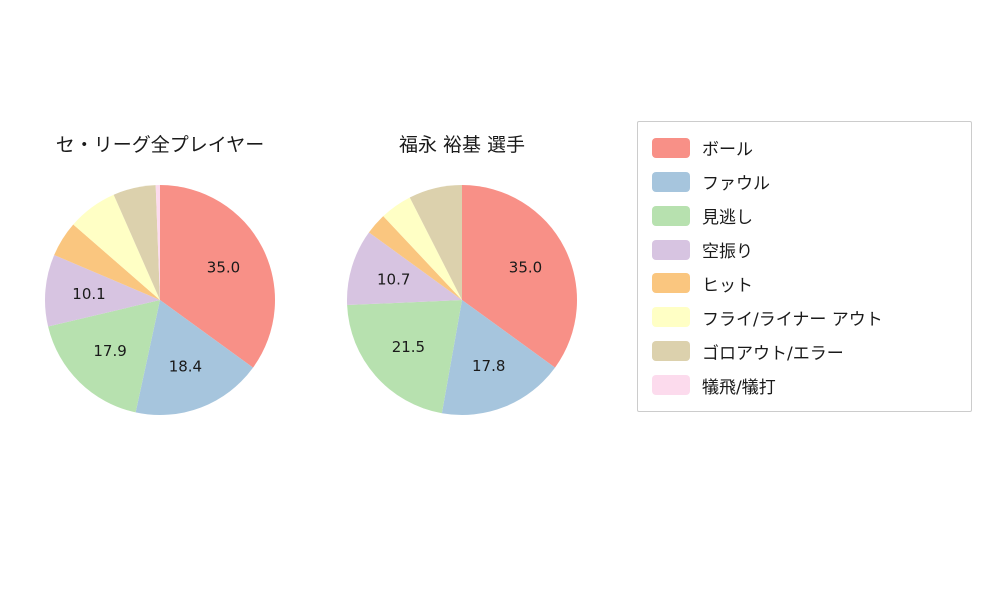 The image size is (1000, 600). I want to click on pie-chart-league: 35.0 18.4 17.9 10.1, so click(160, 300).